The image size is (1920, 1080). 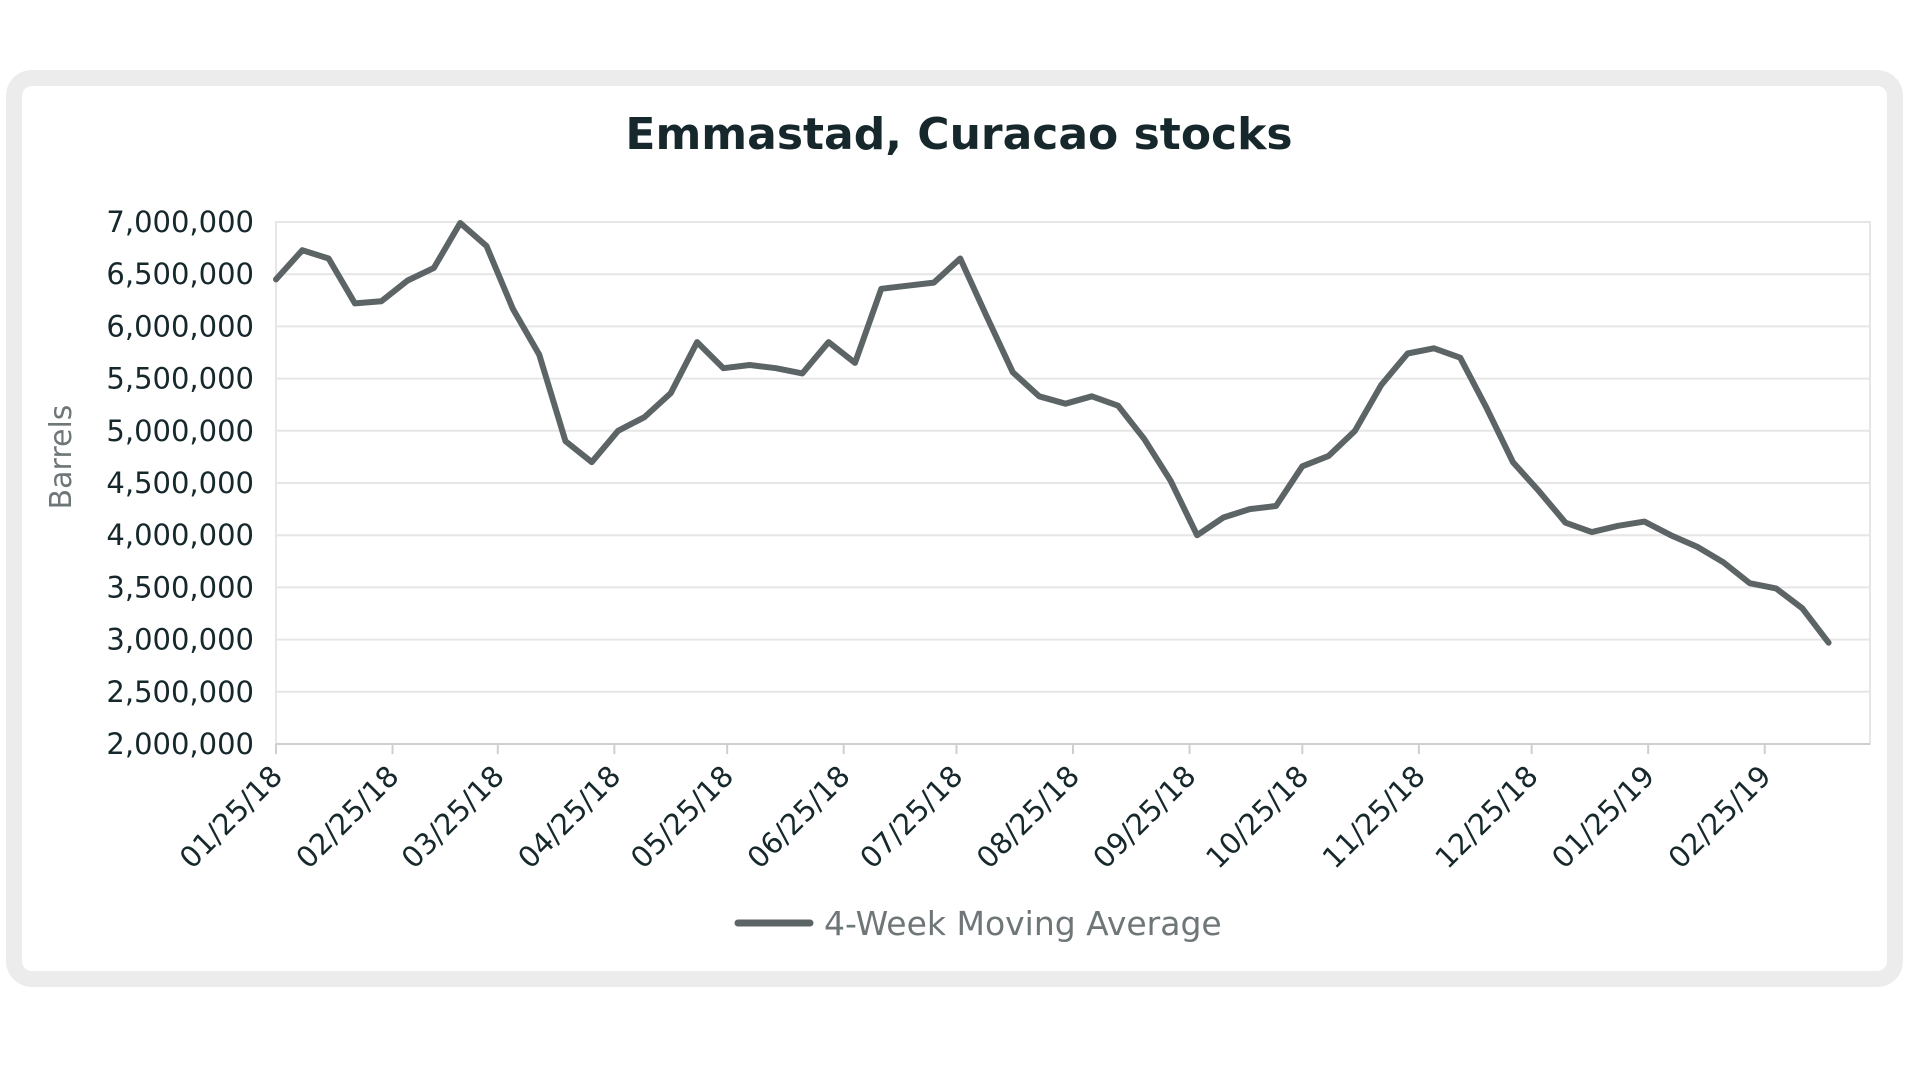 What do you see at coordinates (180, 222) in the screenshot?
I see `y-tick-label: 7,000,000` at bounding box center [180, 222].